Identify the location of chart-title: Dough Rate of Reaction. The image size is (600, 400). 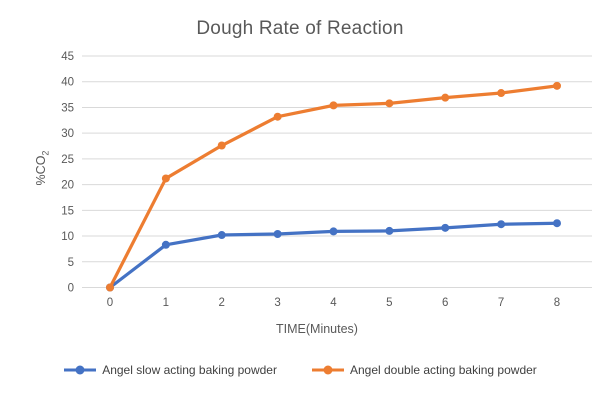
(300, 28).